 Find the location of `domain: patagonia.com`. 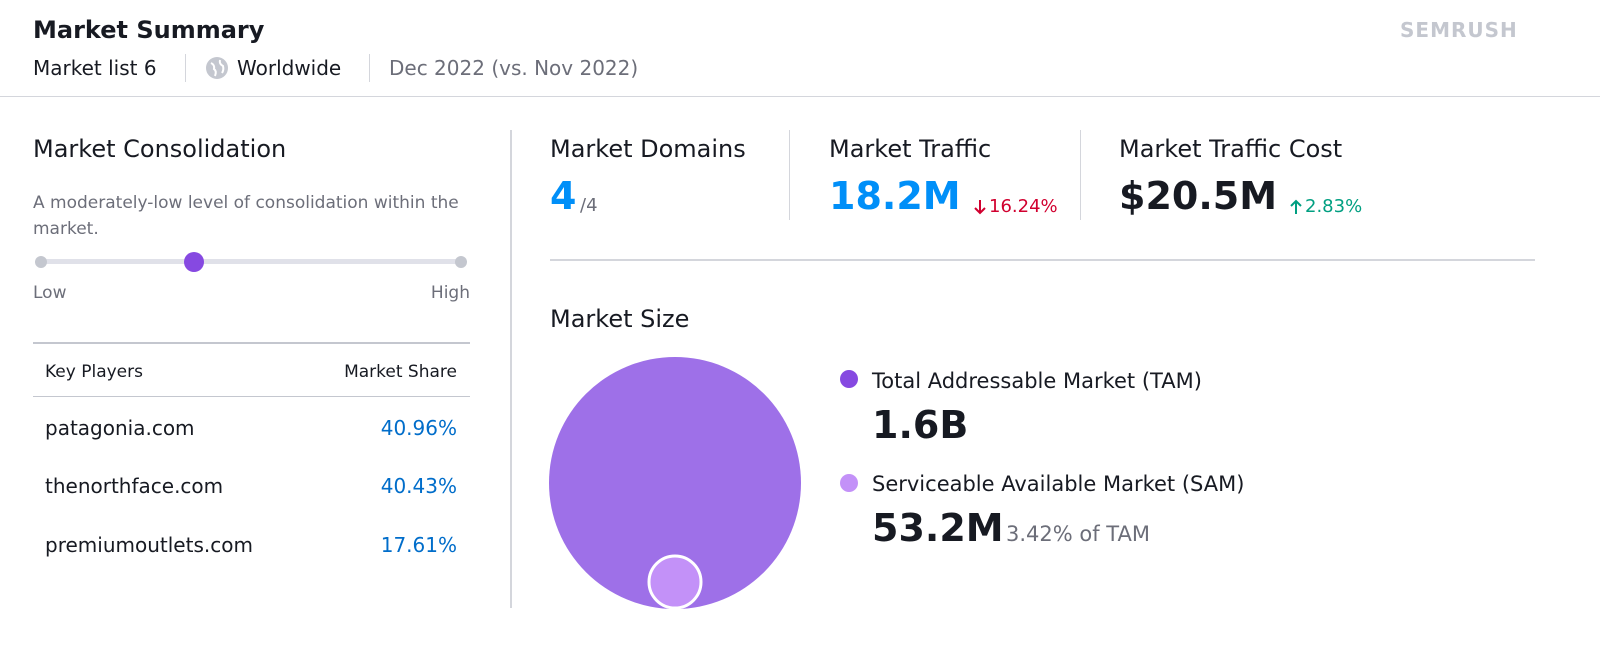

domain: patagonia.com is located at coordinates (120, 428).